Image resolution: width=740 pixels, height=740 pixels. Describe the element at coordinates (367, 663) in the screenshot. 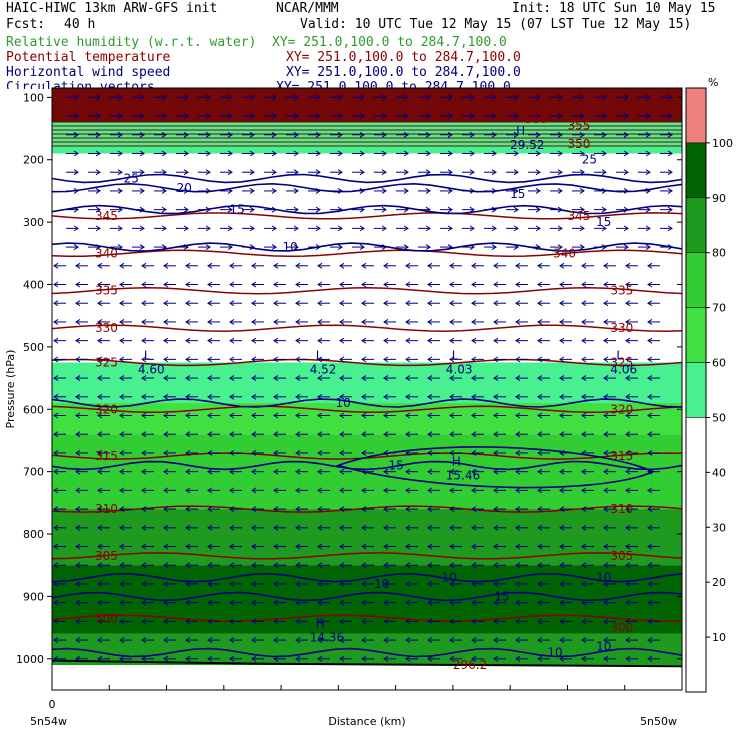

I see `ground-line` at that location.